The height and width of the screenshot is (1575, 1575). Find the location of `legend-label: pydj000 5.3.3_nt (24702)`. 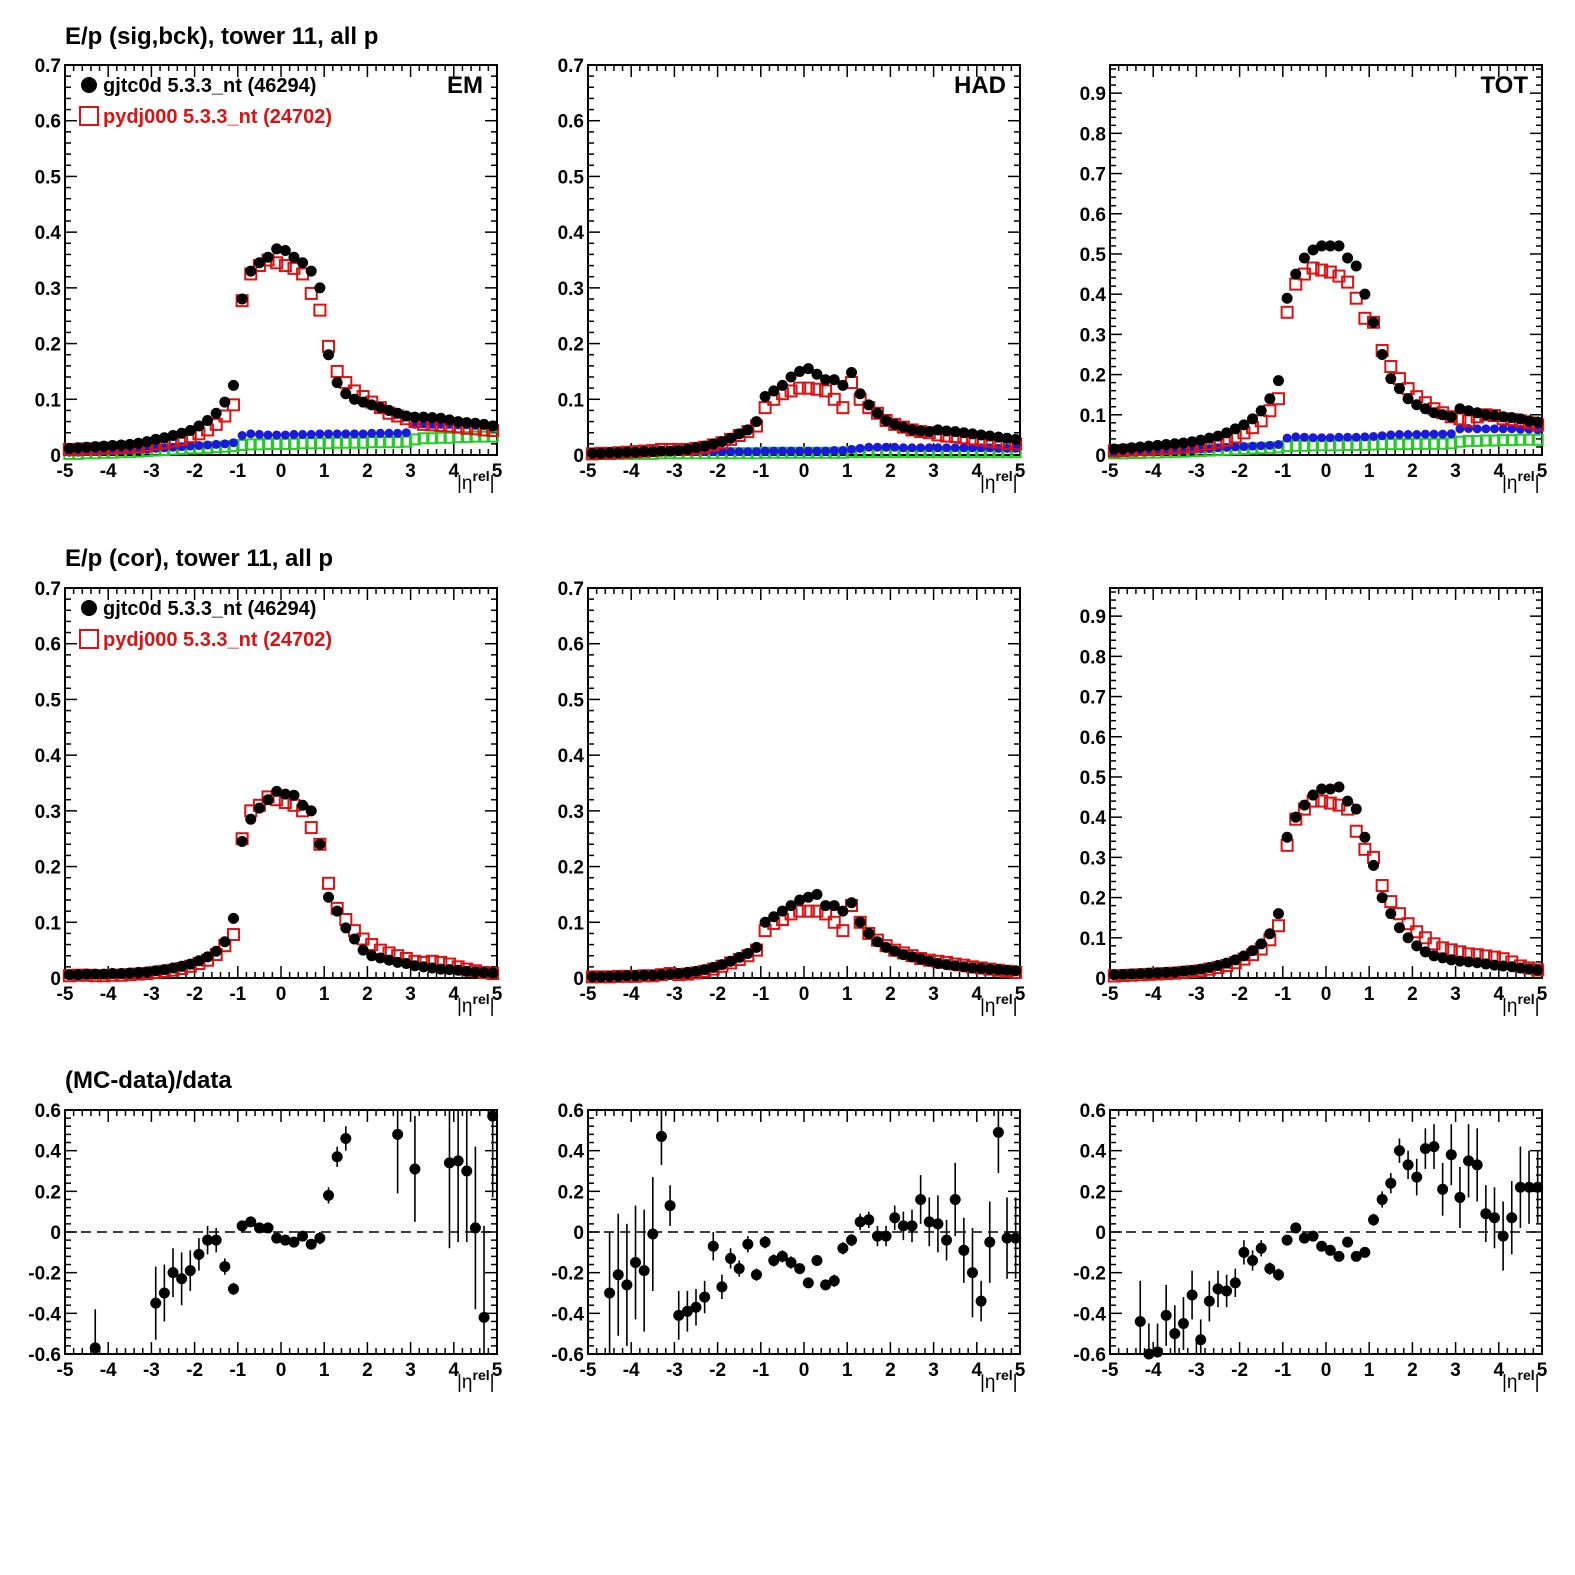

legend-label: pydj000 5.3.3_nt (24702) is located at coordinates (217, 640).